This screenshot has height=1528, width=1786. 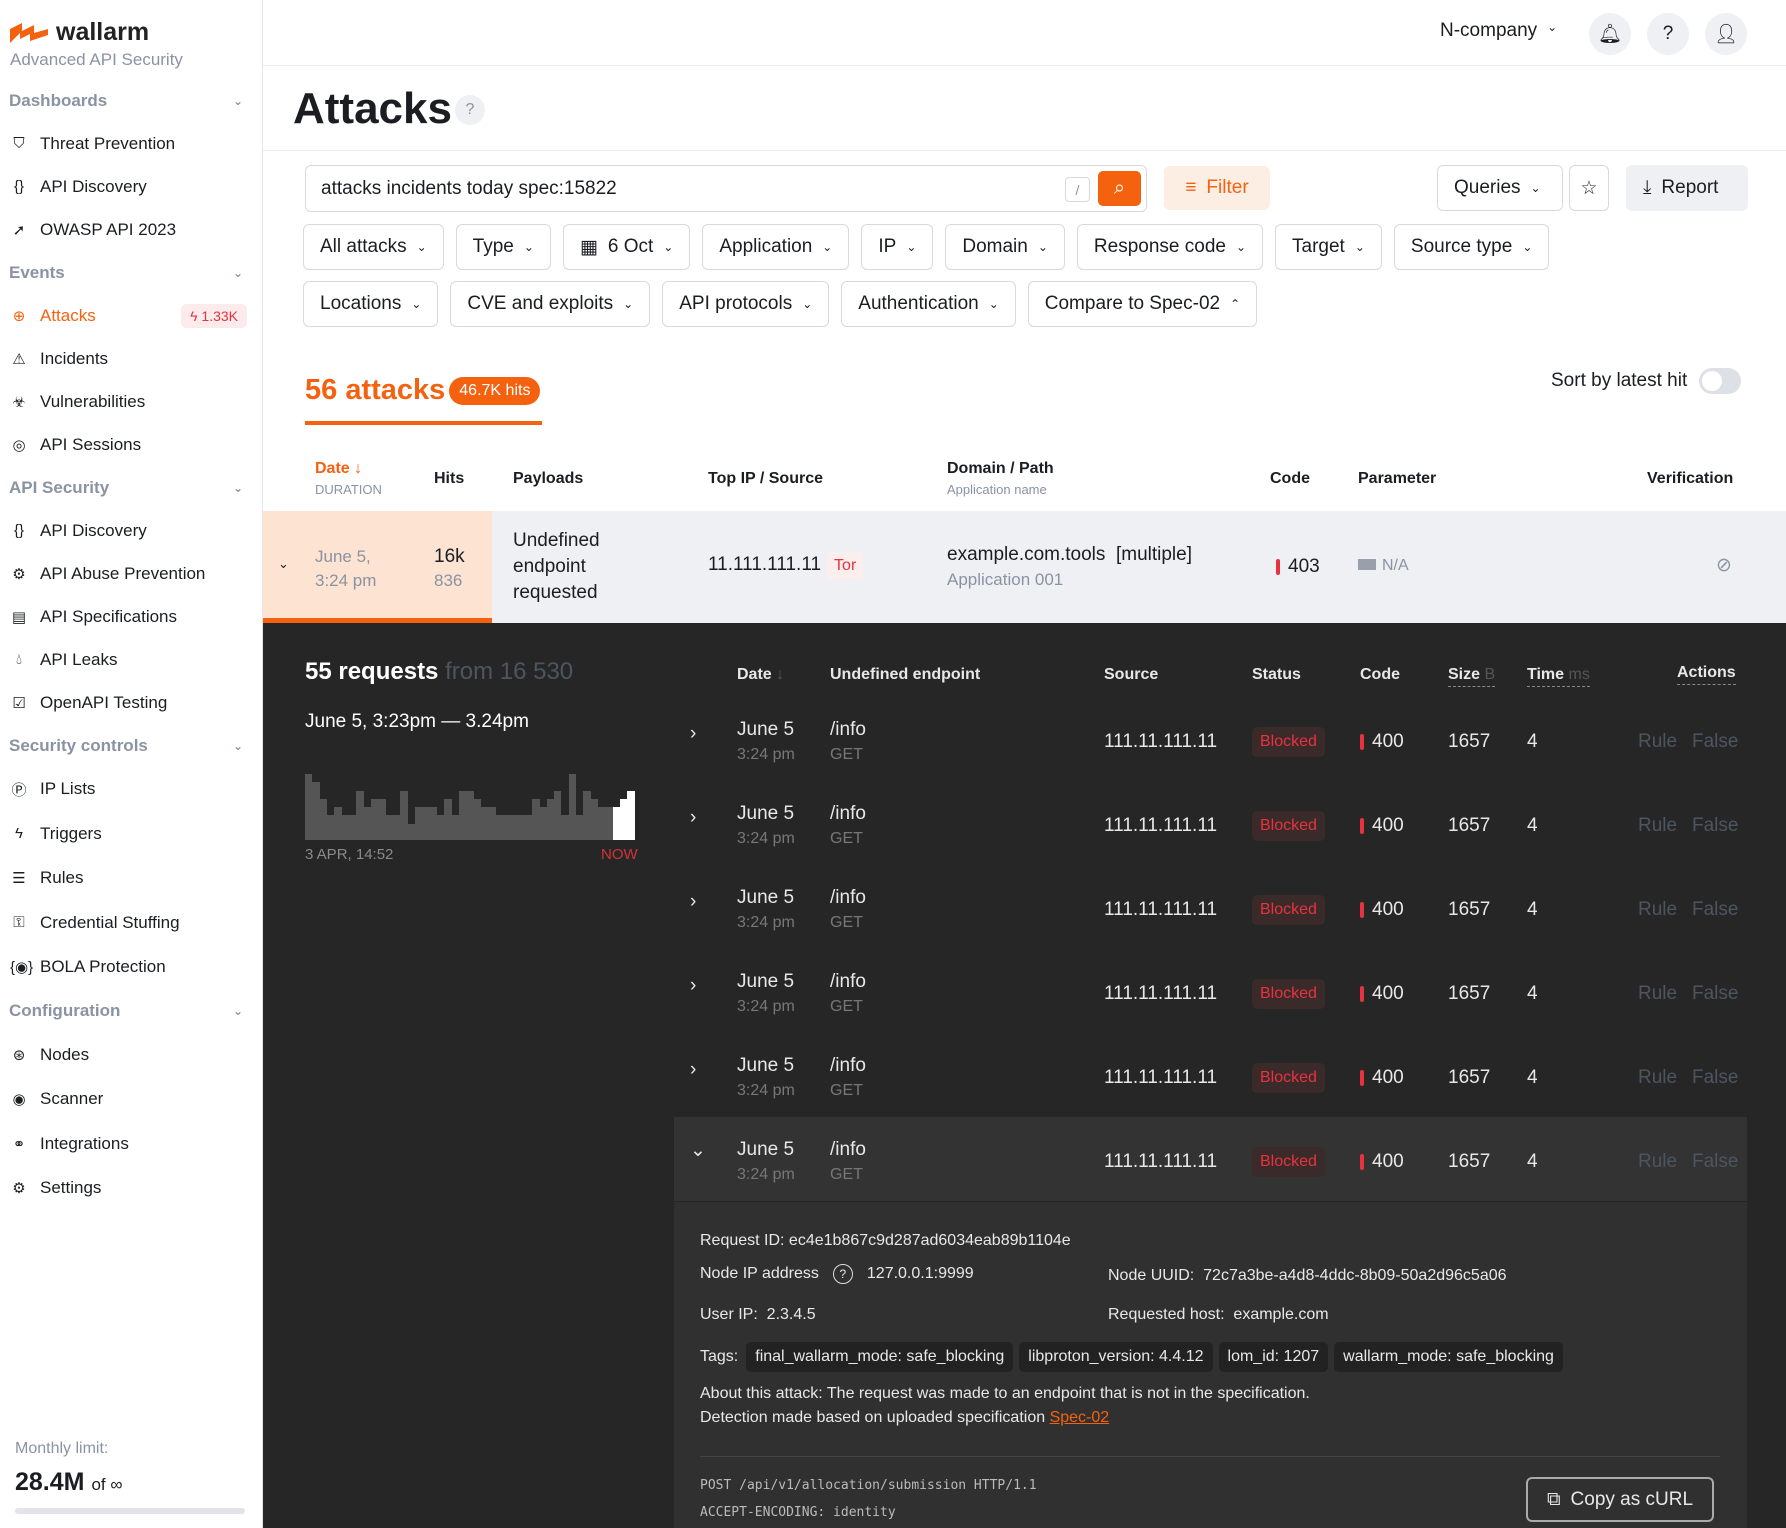 I want to click on sidebar-section-configuration: Configuration ⌄, so click(x=131, y=1011).